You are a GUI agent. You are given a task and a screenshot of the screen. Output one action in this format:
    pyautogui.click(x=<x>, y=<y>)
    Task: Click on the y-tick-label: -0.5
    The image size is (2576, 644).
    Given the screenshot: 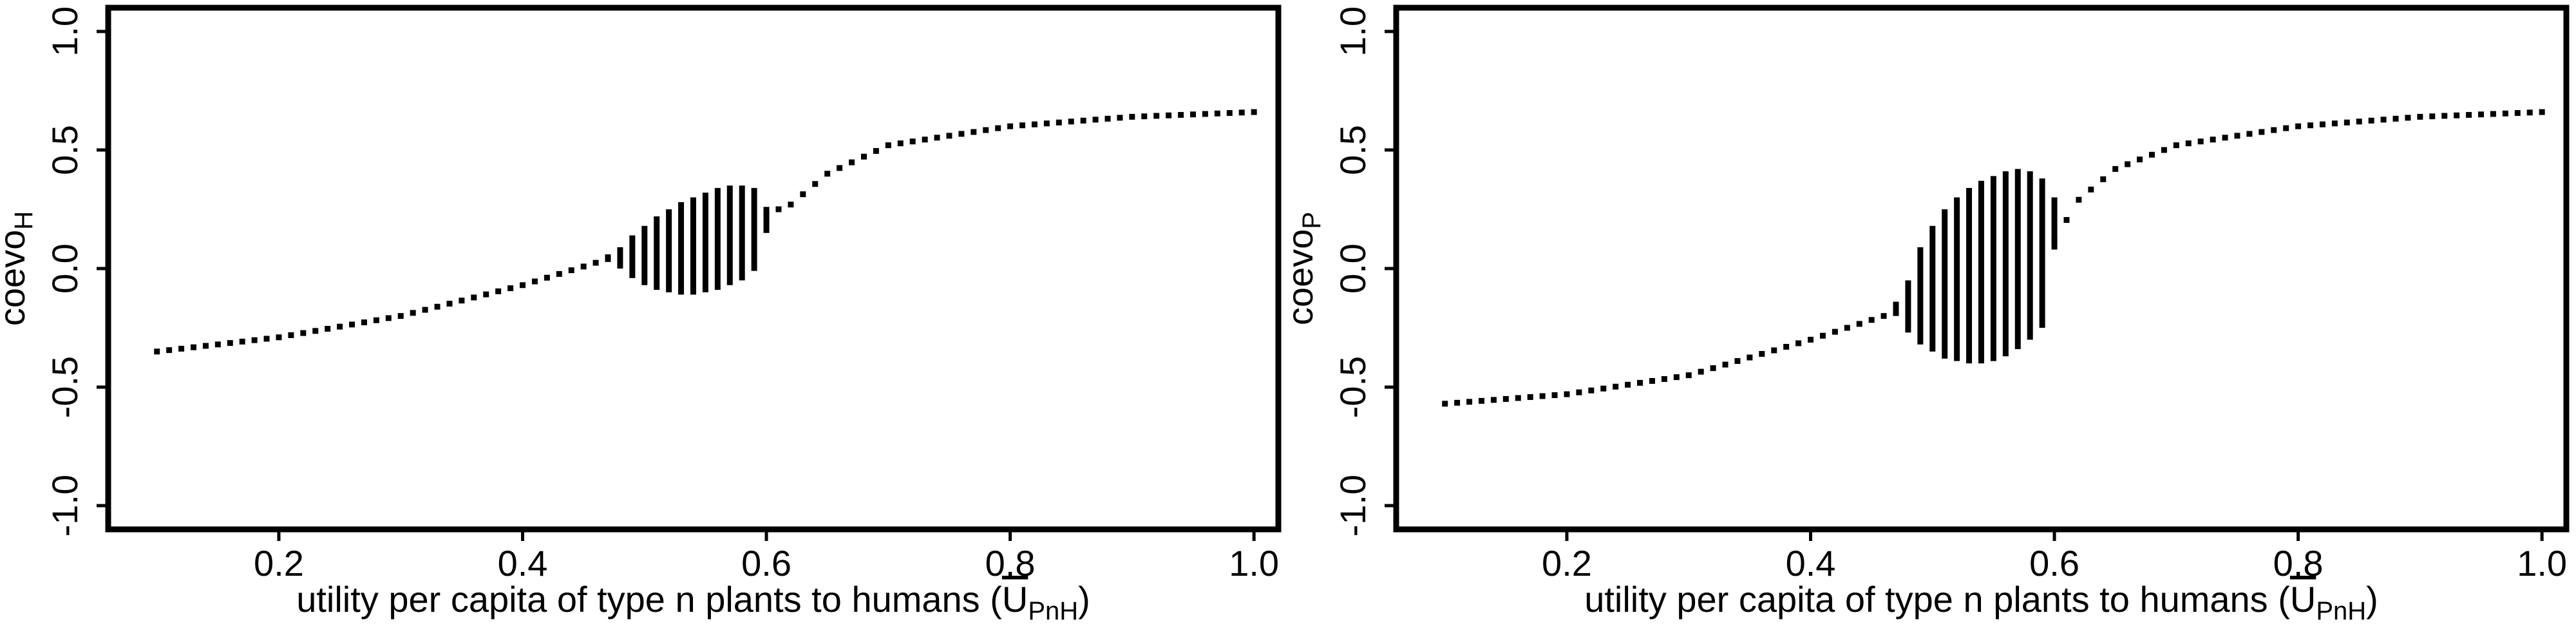 What is the action you would take?
    pyautogui.click(x=64, y=387)
    